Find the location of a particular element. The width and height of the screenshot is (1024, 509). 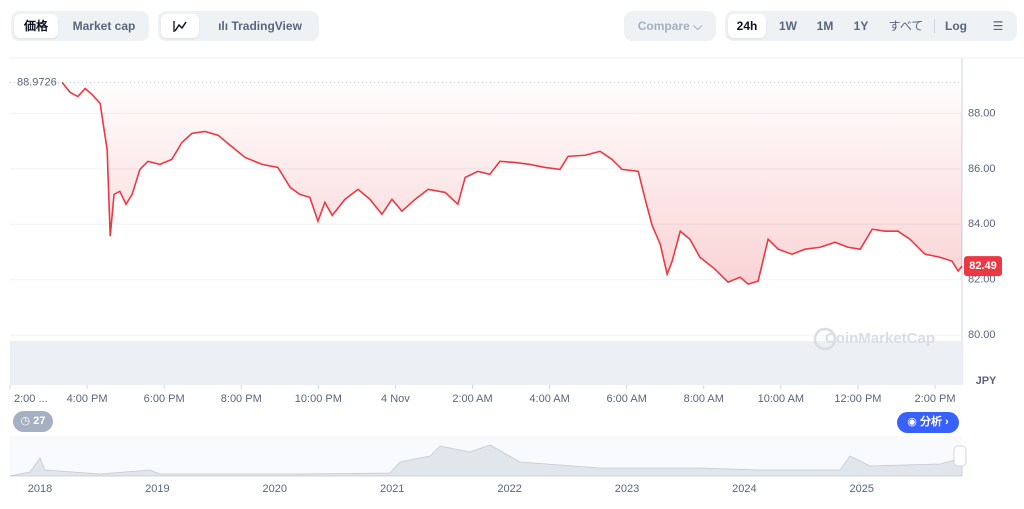

tradingview-button: ılı TradingView is located at coordinates (260, 26).